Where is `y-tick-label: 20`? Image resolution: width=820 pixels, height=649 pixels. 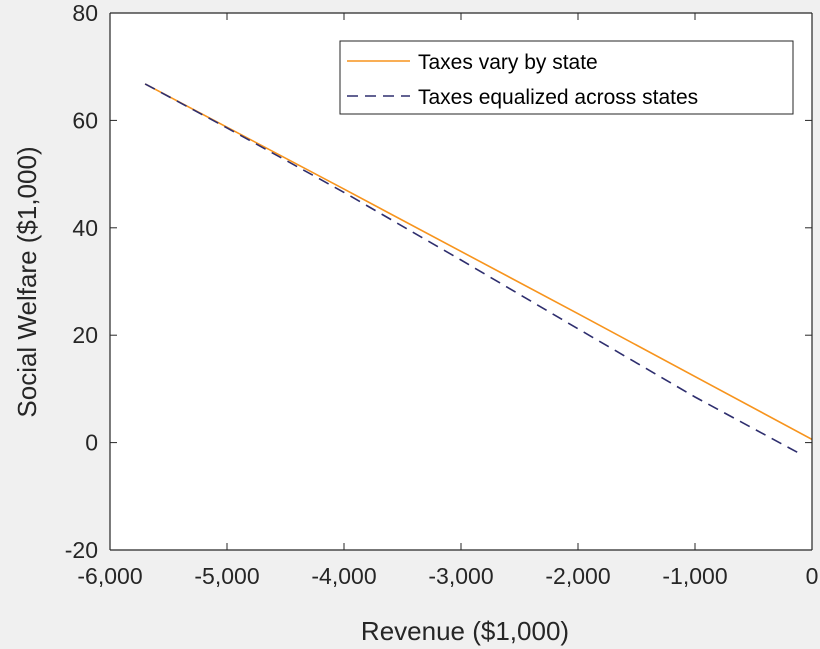 y-tick-label: 20 is located at coordinates (85, 335).